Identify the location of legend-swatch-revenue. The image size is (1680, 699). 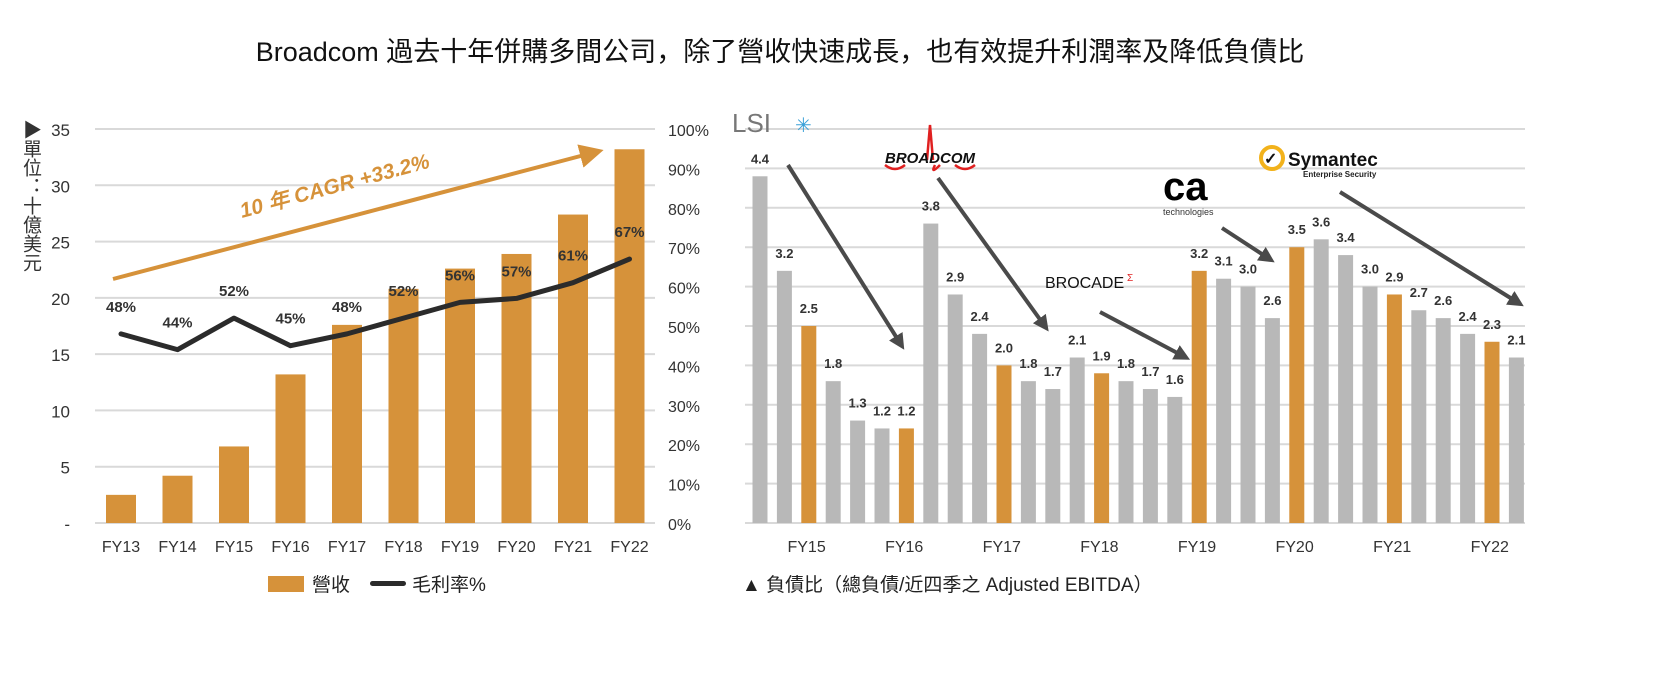
(286, 583).